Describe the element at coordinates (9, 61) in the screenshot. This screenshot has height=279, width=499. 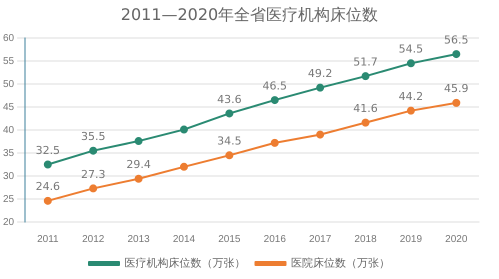
I see `y-tick-label: 55` at that location.